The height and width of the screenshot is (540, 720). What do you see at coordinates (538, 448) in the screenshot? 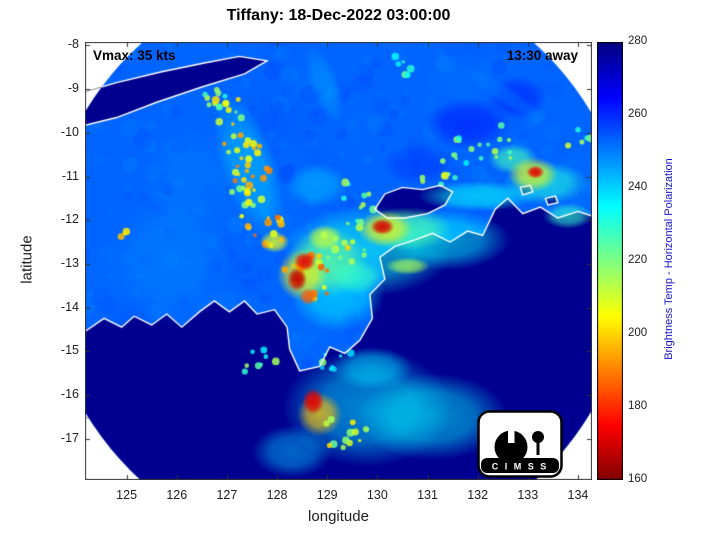
I see `tower-icon` at bounding box center [538, 448].